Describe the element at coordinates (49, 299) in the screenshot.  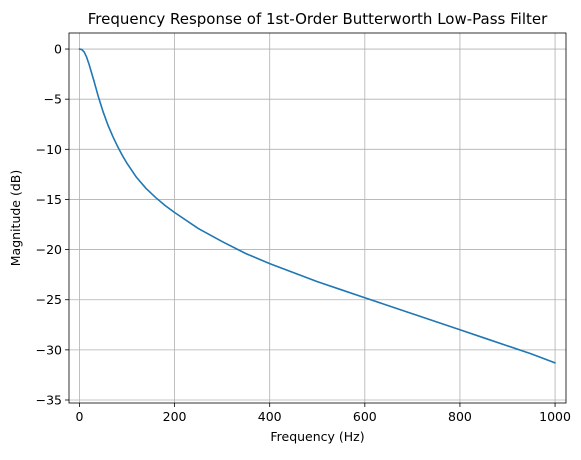
I see `y-tick-label: −25` at that location.